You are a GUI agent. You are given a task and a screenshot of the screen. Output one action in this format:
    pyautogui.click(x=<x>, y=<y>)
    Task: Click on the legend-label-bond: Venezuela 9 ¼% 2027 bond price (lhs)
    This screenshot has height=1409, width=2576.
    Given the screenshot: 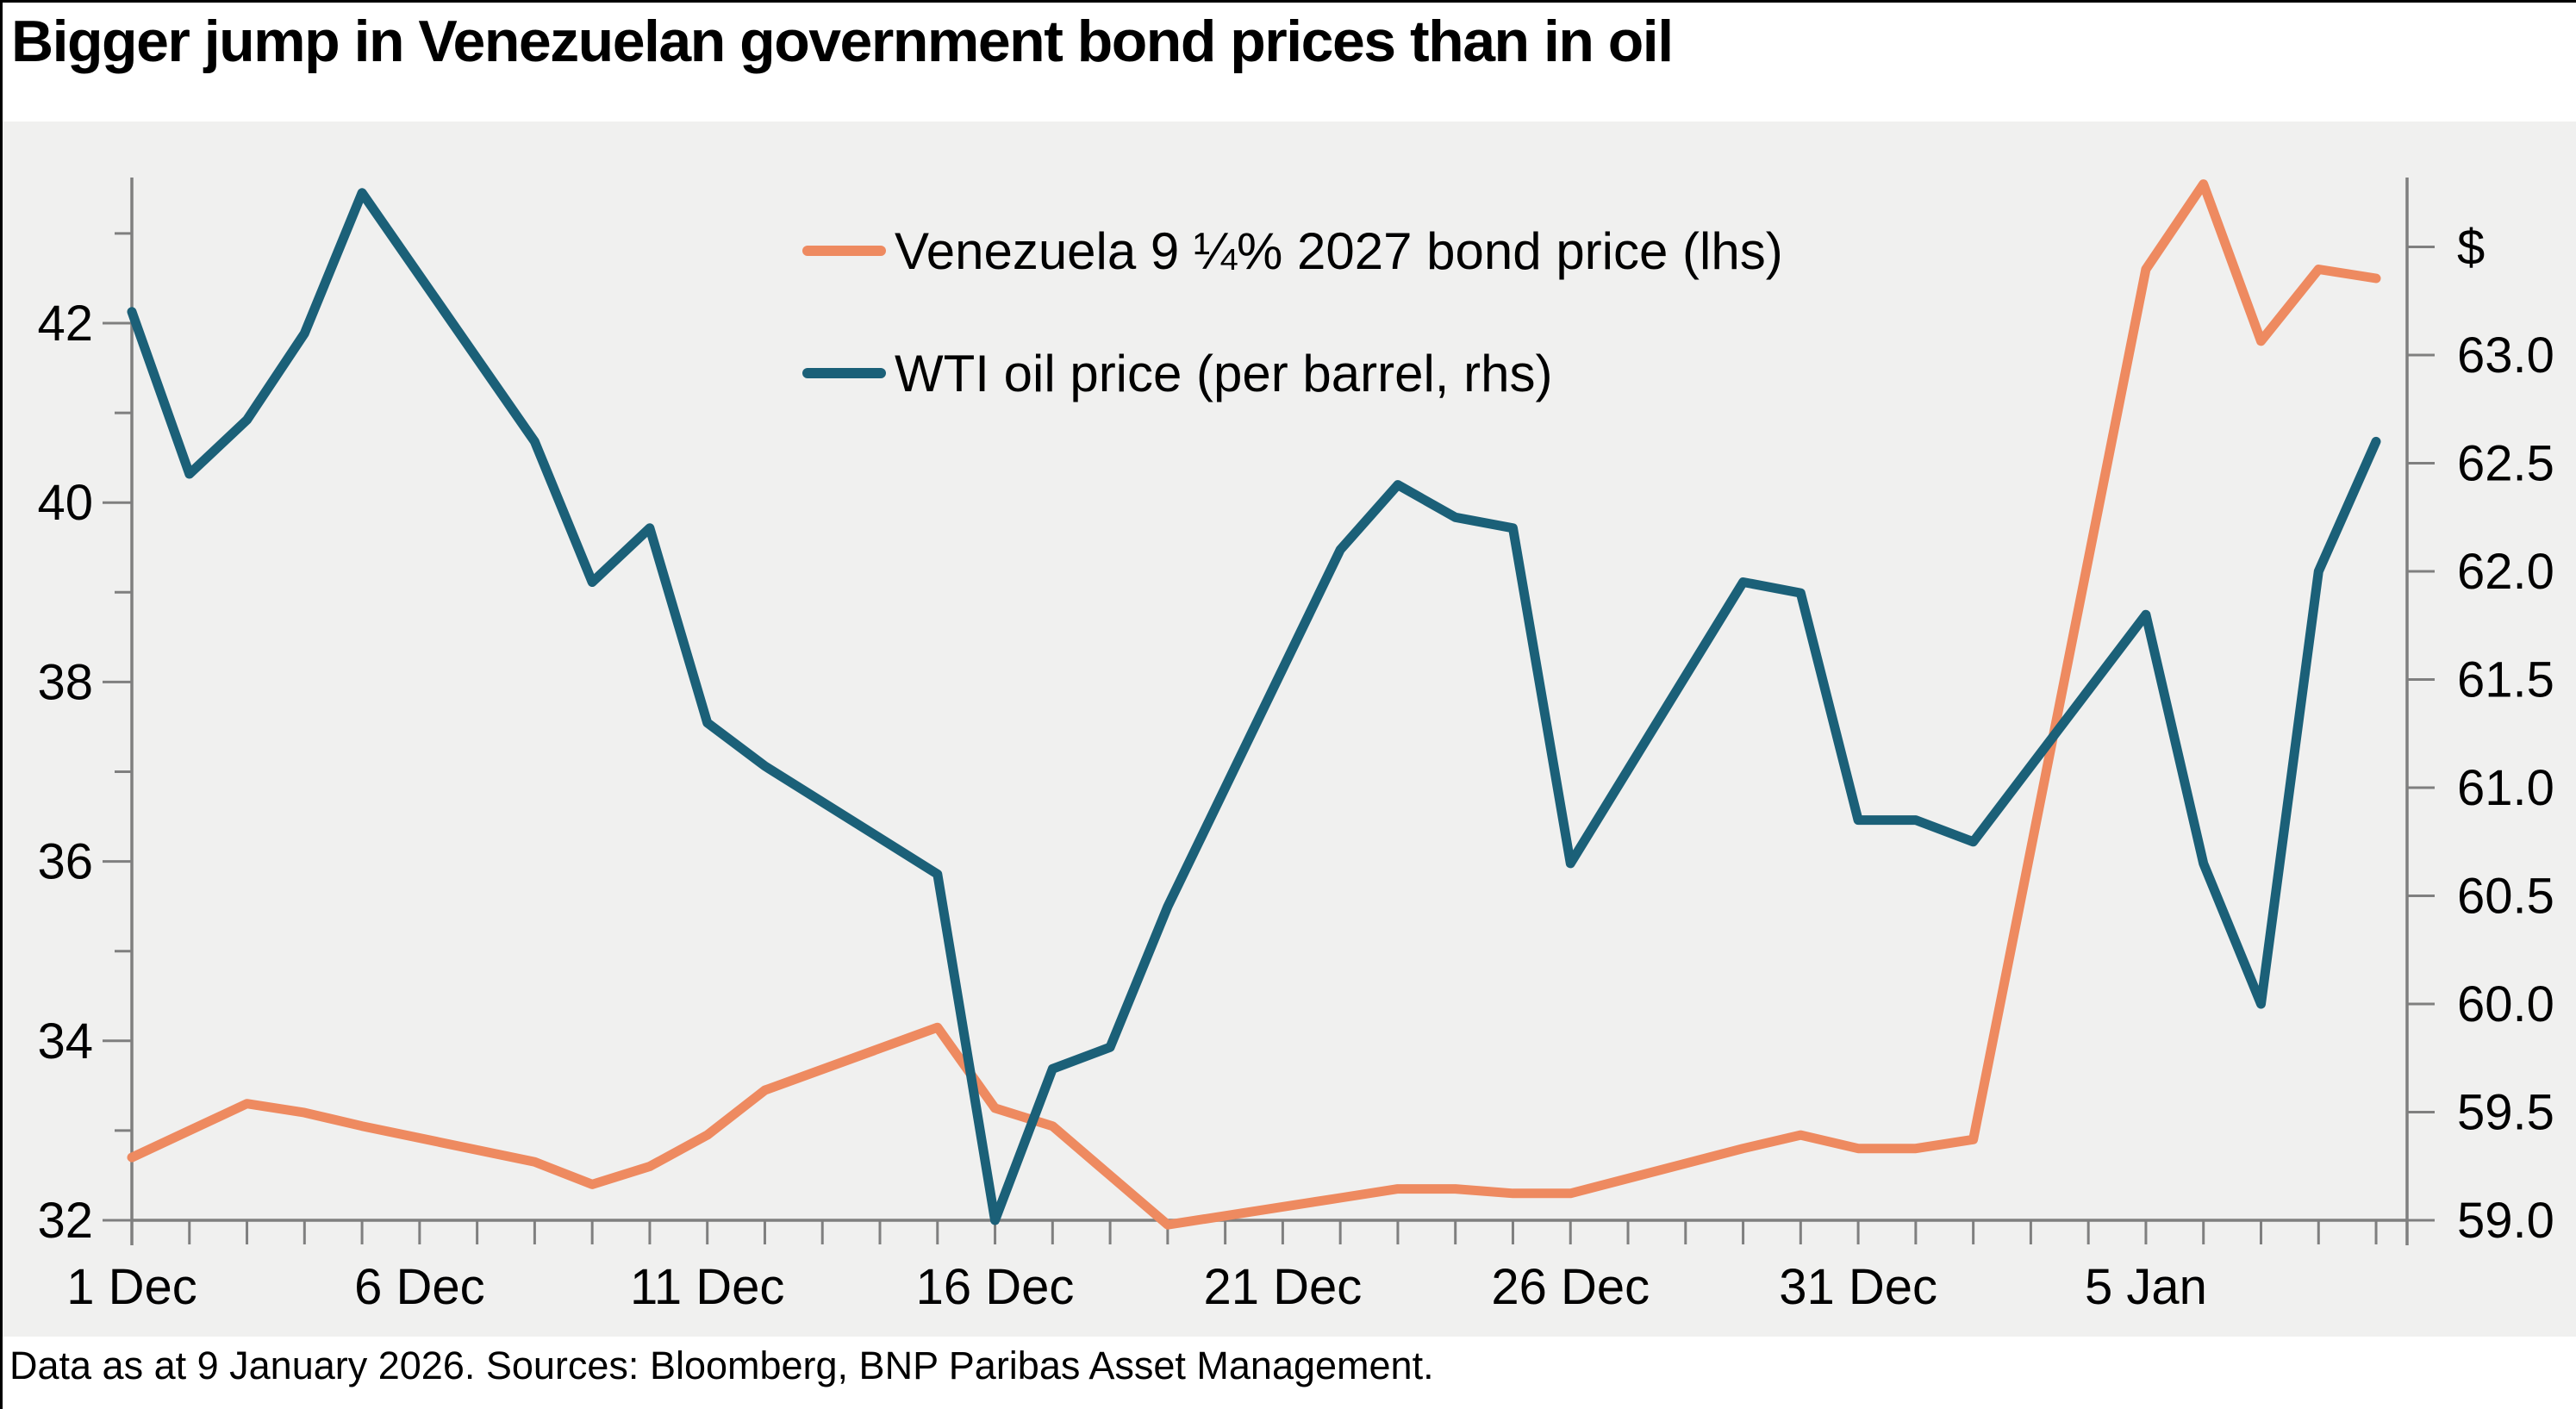 What is the action you would take?
    pyautogui.click(x=1339, y=250)
    